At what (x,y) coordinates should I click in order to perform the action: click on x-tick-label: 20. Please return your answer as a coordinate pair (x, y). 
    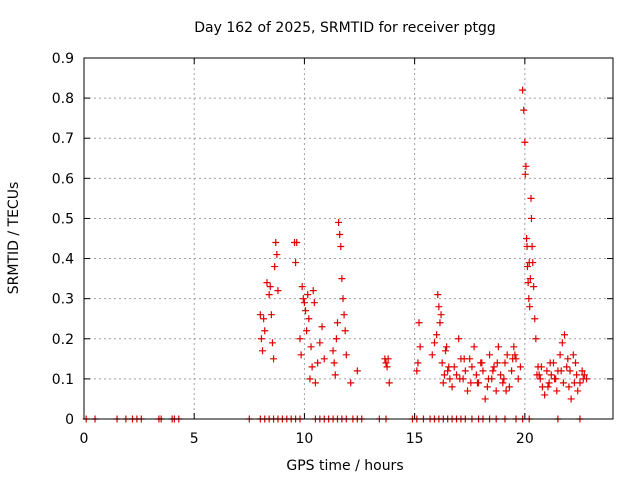
    Looking at the image, I should click on (525, 439).